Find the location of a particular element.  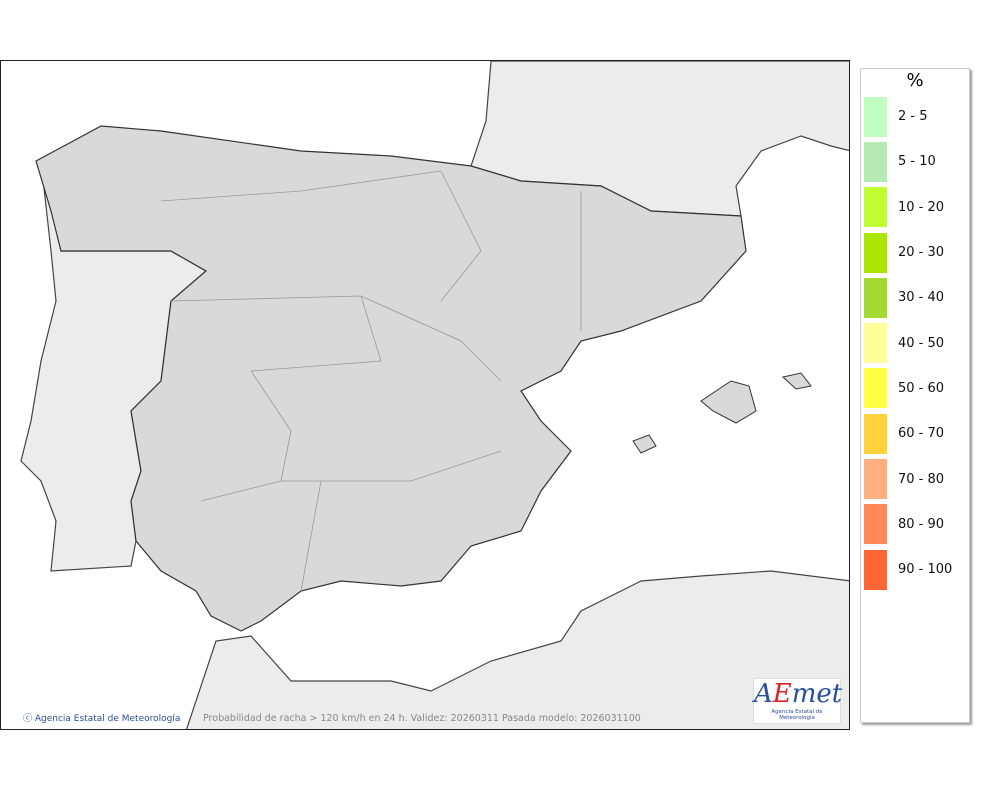

legend-label: 20 - 30 is located at coordinates (921, 253).